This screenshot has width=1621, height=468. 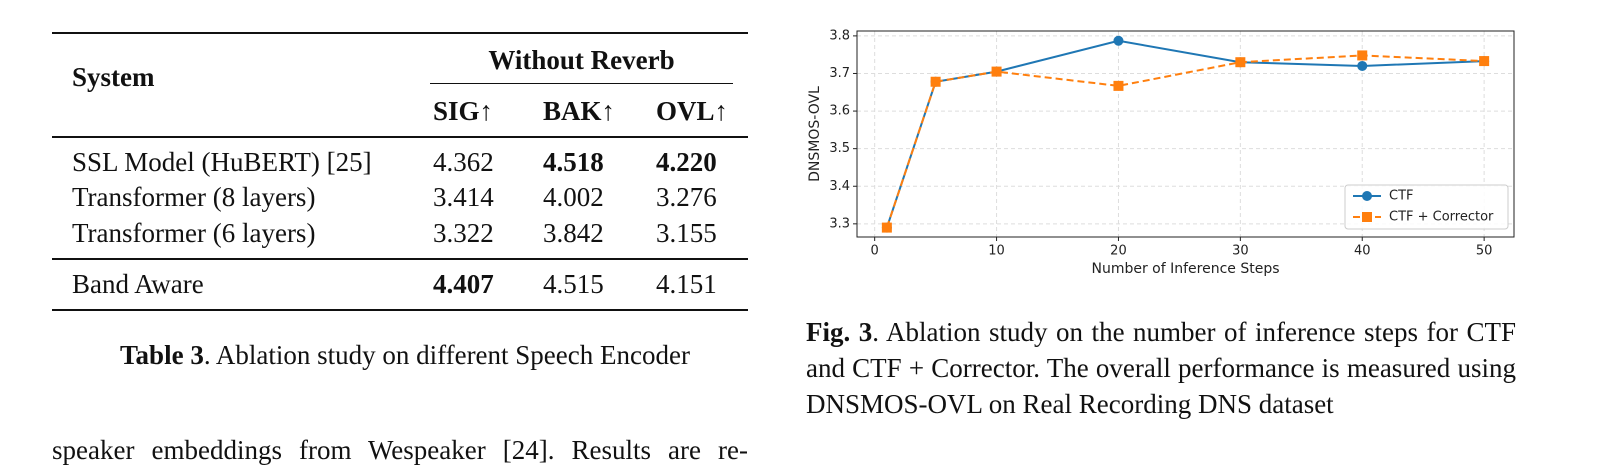 What do you see at coordinates (875, 251) in the screenshot?
I see `x-tick-label: 0` at bounding box center [875, 251].